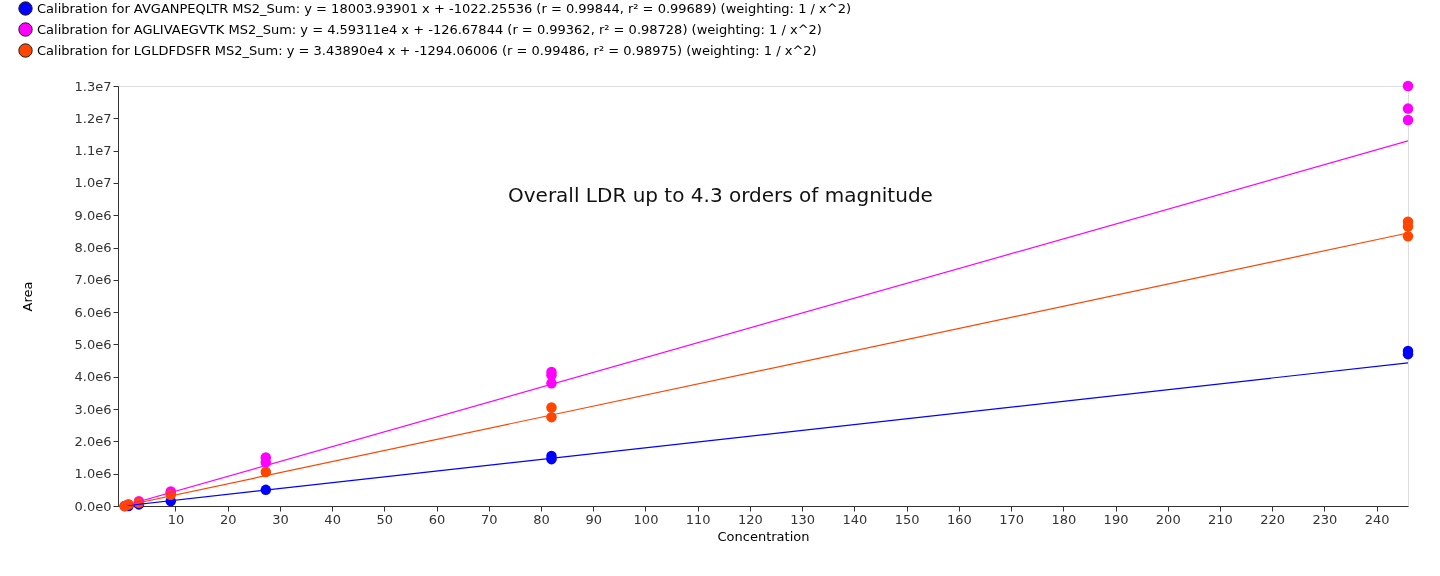  I want to click on x-tick-label: 150, so click(907, 519).